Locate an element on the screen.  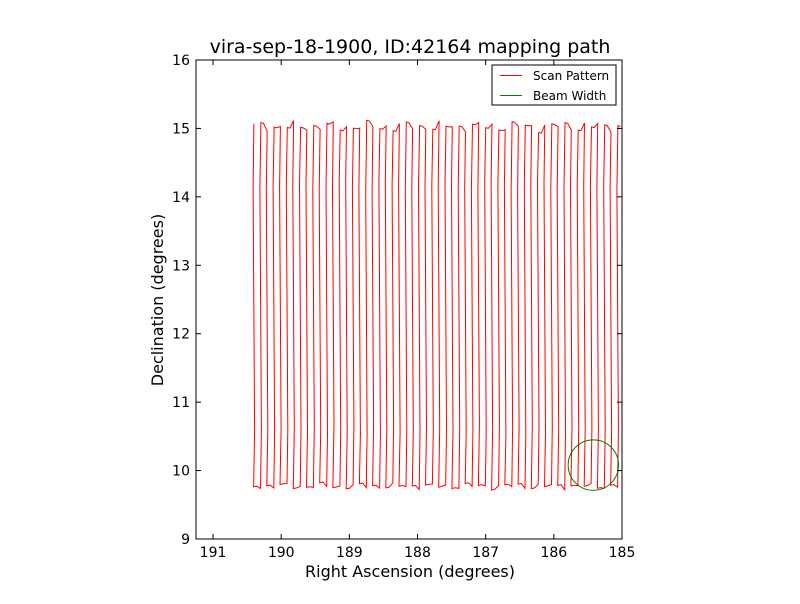
y-axis-label: Declination (degrees) is located at coordinates (157, 300).